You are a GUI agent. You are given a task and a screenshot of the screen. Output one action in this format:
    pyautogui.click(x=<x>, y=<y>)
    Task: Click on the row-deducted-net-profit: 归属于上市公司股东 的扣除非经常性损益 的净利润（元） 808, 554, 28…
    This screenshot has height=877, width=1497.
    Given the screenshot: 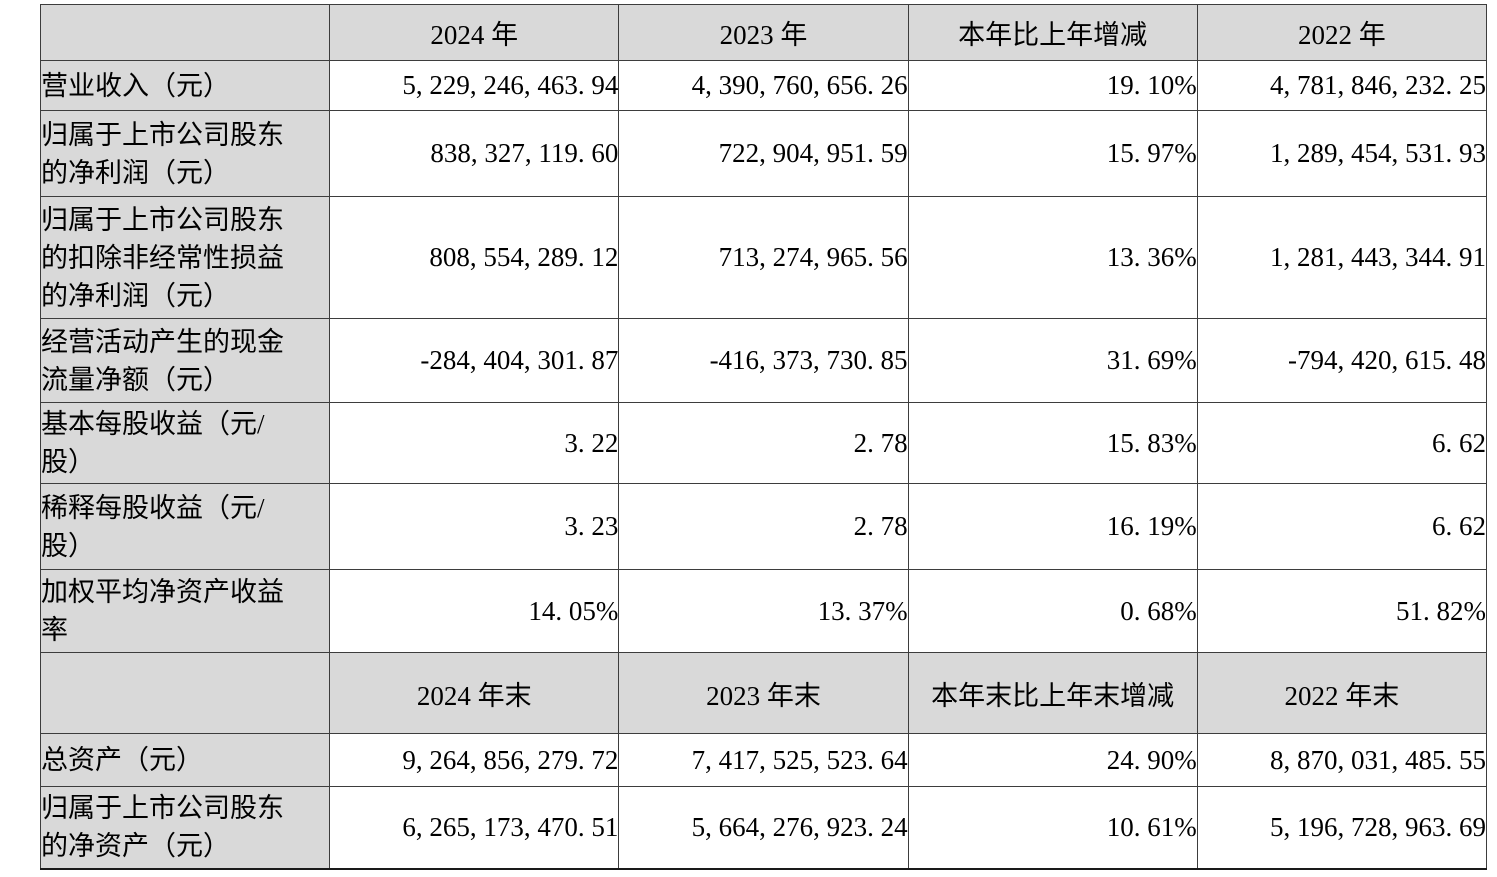 What is the action you would take?
    pyautogui.click(x=763, y=257)
    